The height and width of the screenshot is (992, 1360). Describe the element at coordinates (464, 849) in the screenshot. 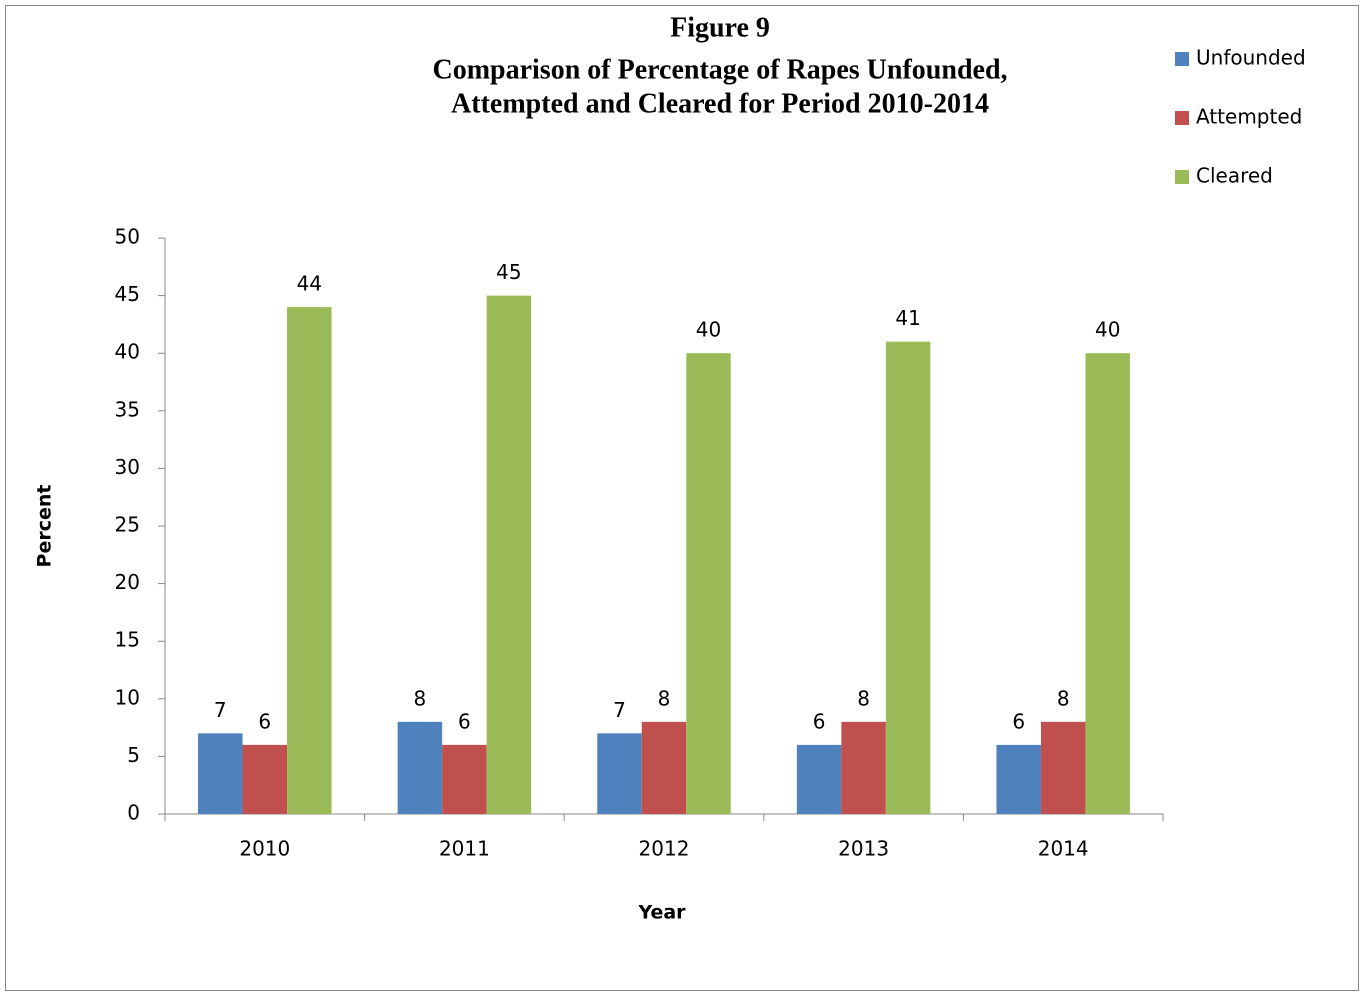

I see `x-tick-label: 2011` at that location.